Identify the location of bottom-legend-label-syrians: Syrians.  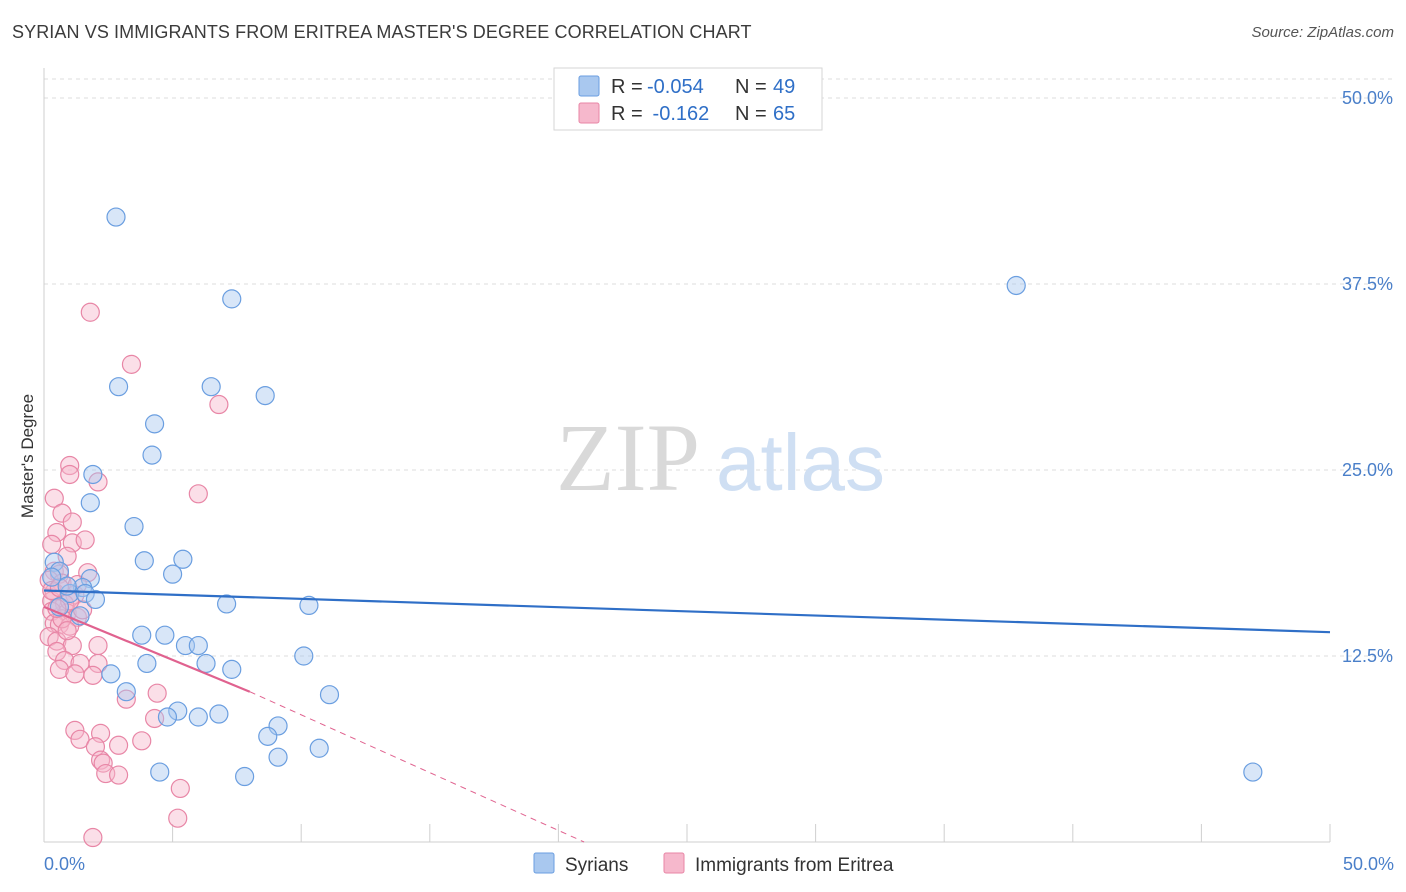
(596, 865).